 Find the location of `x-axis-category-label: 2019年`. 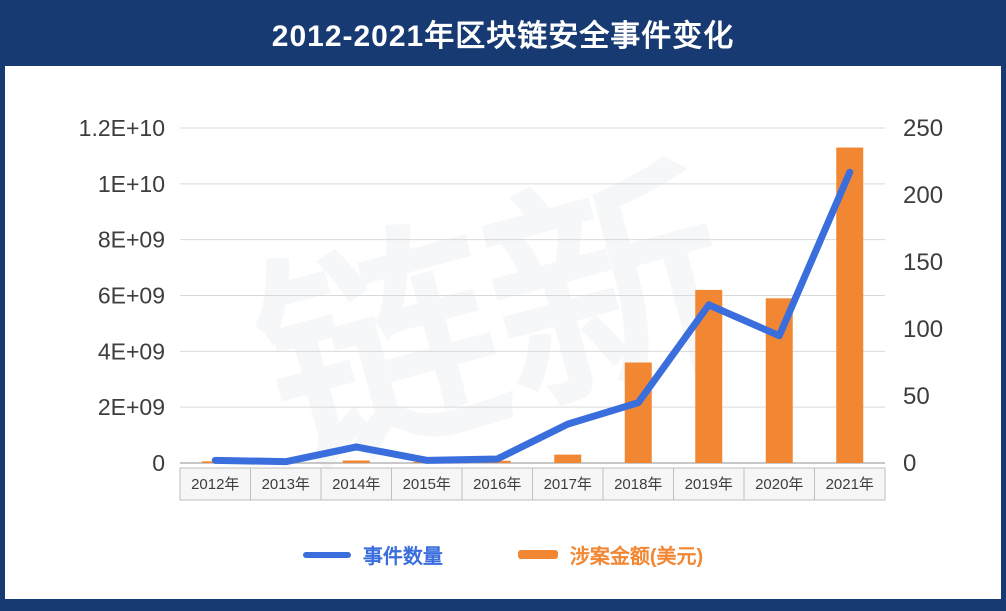

x-axis-category-label: 2019年 is located at coordinates (709, 484).